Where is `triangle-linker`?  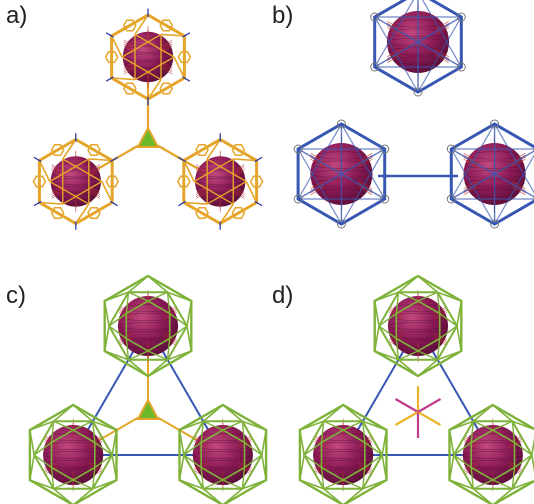 triangle-linker is located at coordinates (148, 408).